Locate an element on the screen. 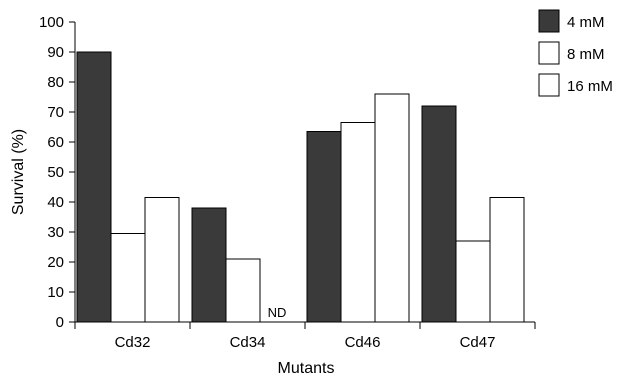 This screenshot has height=376, width=617. legend-label: 16 mM is located at coordinates (590, 86).